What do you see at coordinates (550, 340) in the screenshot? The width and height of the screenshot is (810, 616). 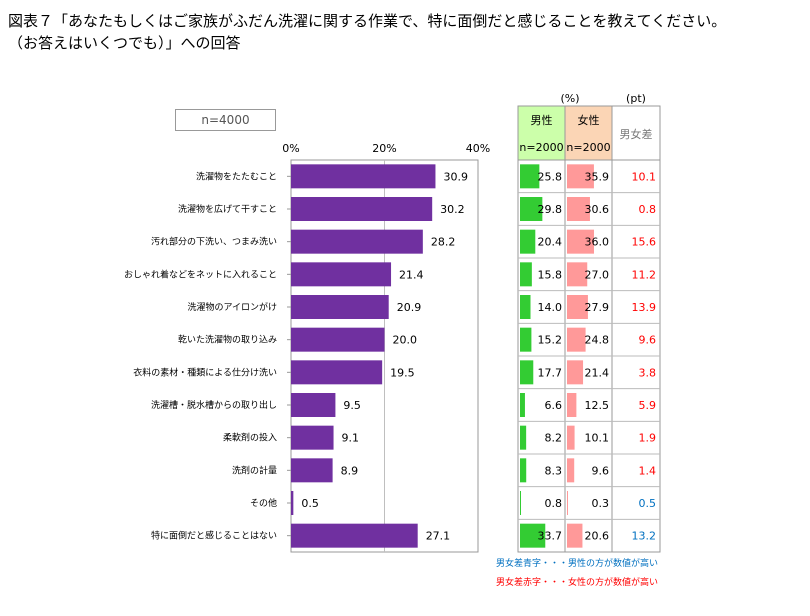 I see `male-value: 15.2` at bounding box center [550, 340].